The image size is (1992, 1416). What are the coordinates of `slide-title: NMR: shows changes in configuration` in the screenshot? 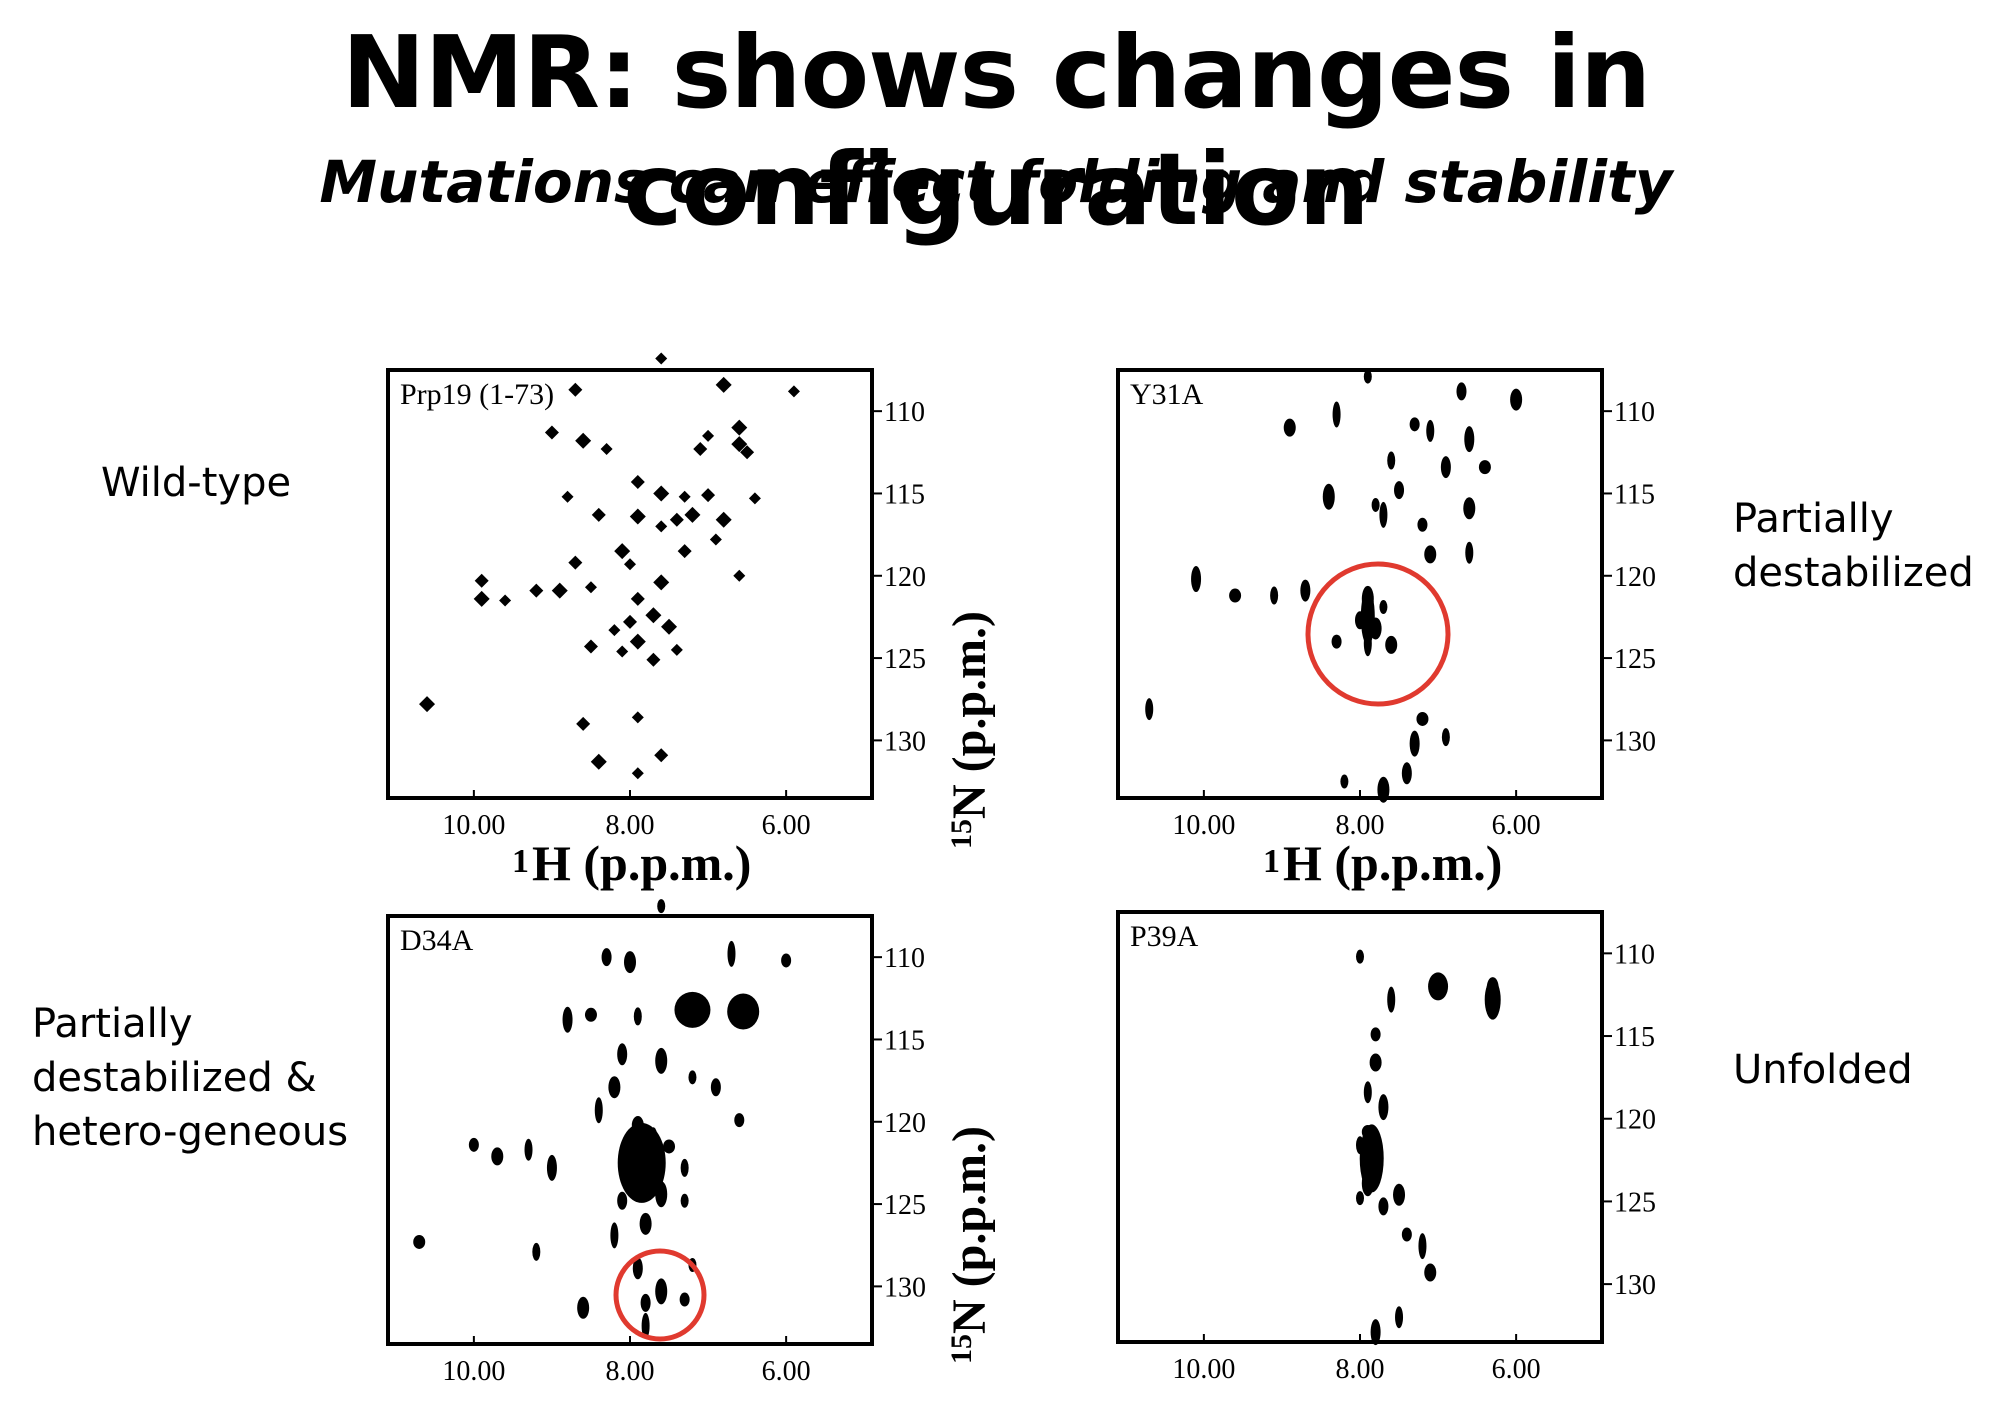 It's located at (996, 131).